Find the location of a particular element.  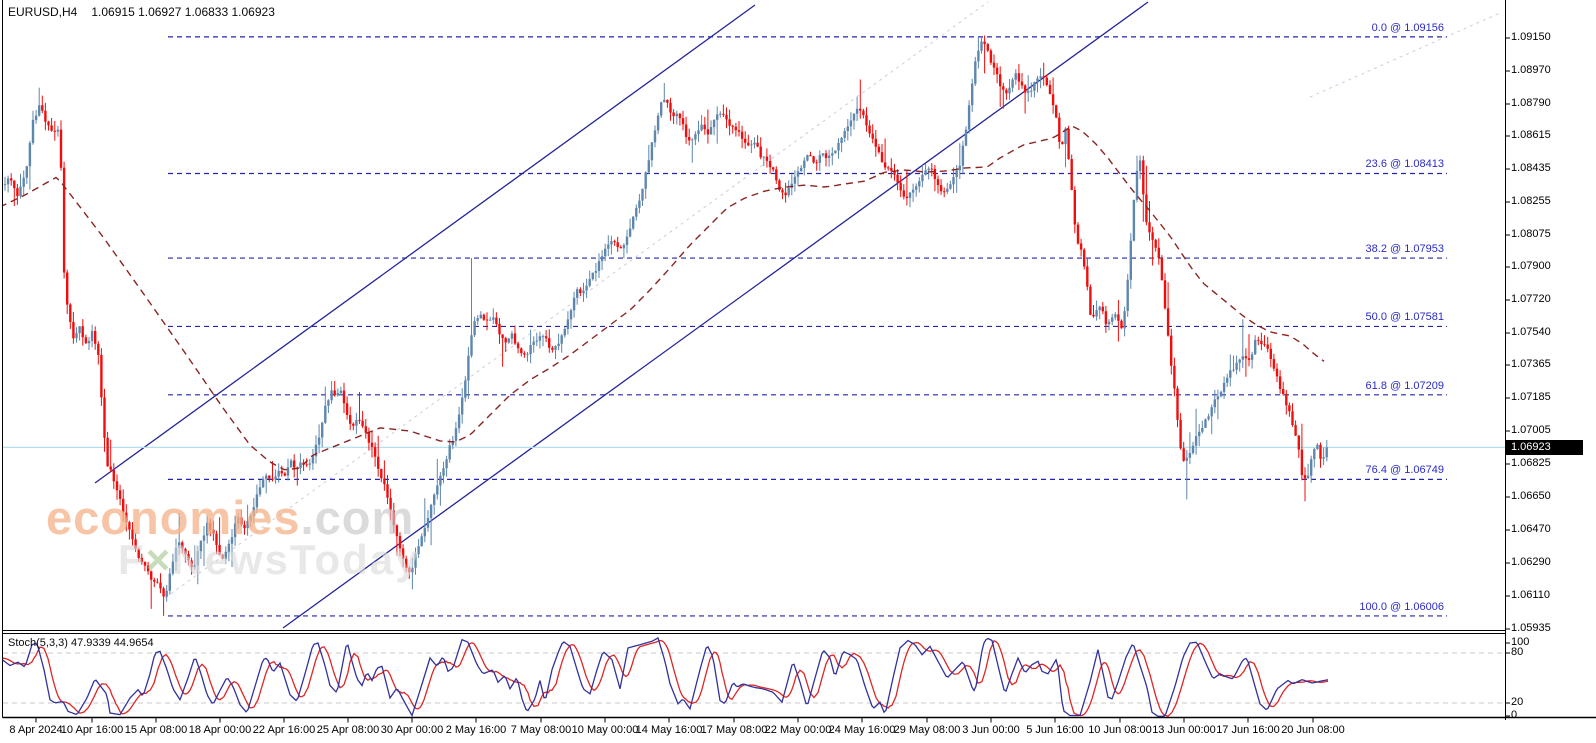

x-axis-label: 2 May 16:00 is located at coordinates (476, 730).